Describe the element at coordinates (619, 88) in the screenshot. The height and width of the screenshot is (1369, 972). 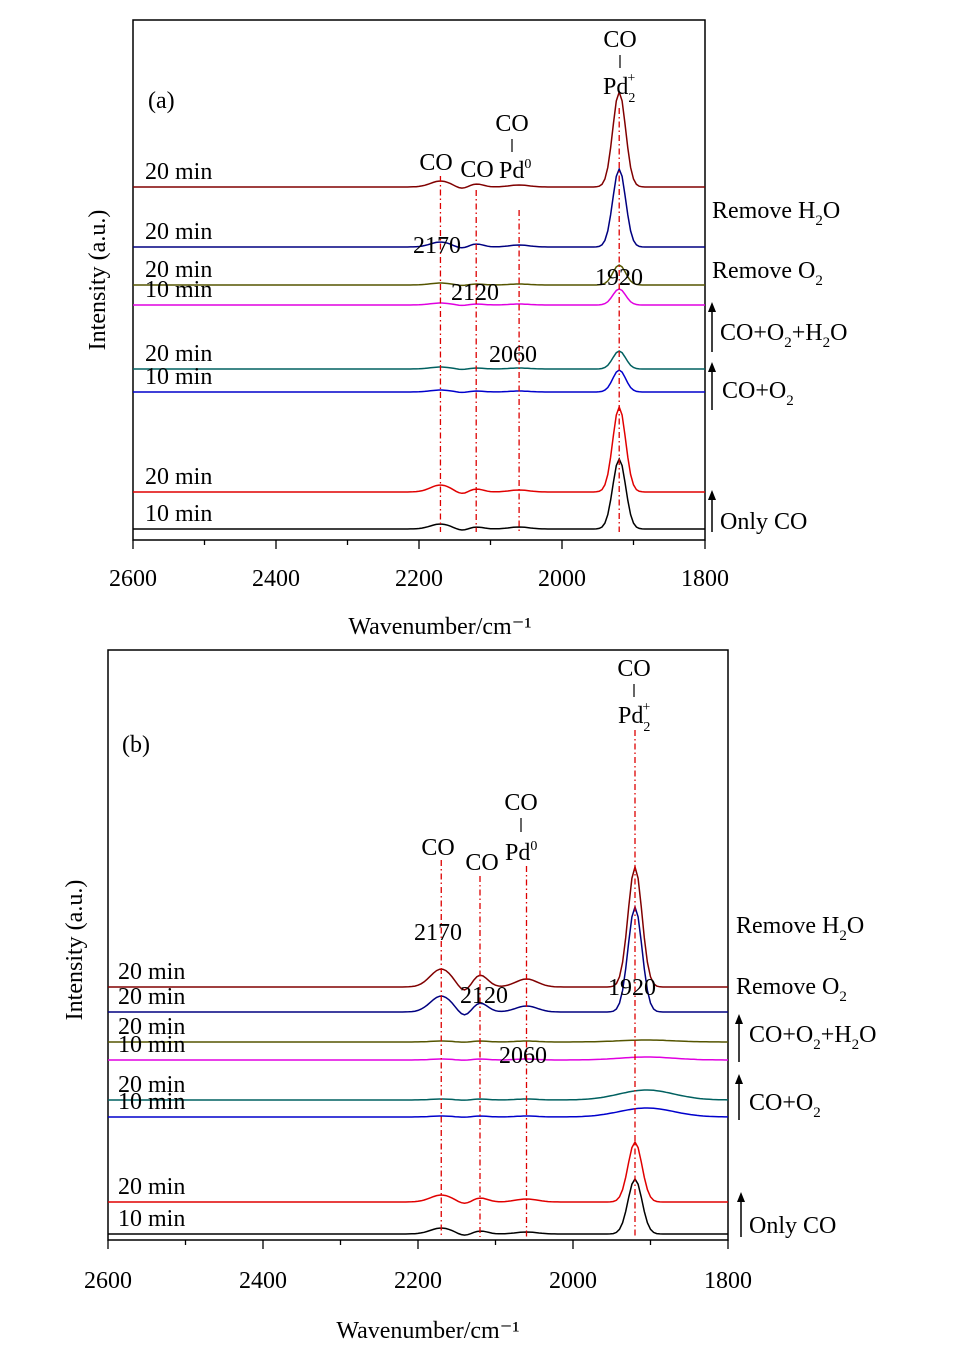
I see `species-pd2-a: Pd2+` at that location.